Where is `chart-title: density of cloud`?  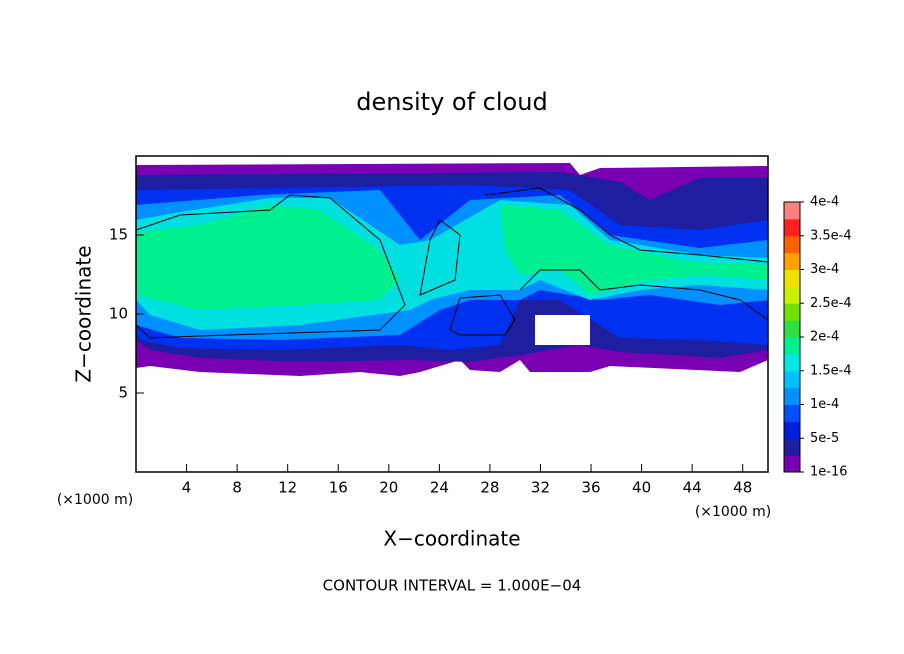
chart-title: density of cloud is located at coordinates (451, 102).